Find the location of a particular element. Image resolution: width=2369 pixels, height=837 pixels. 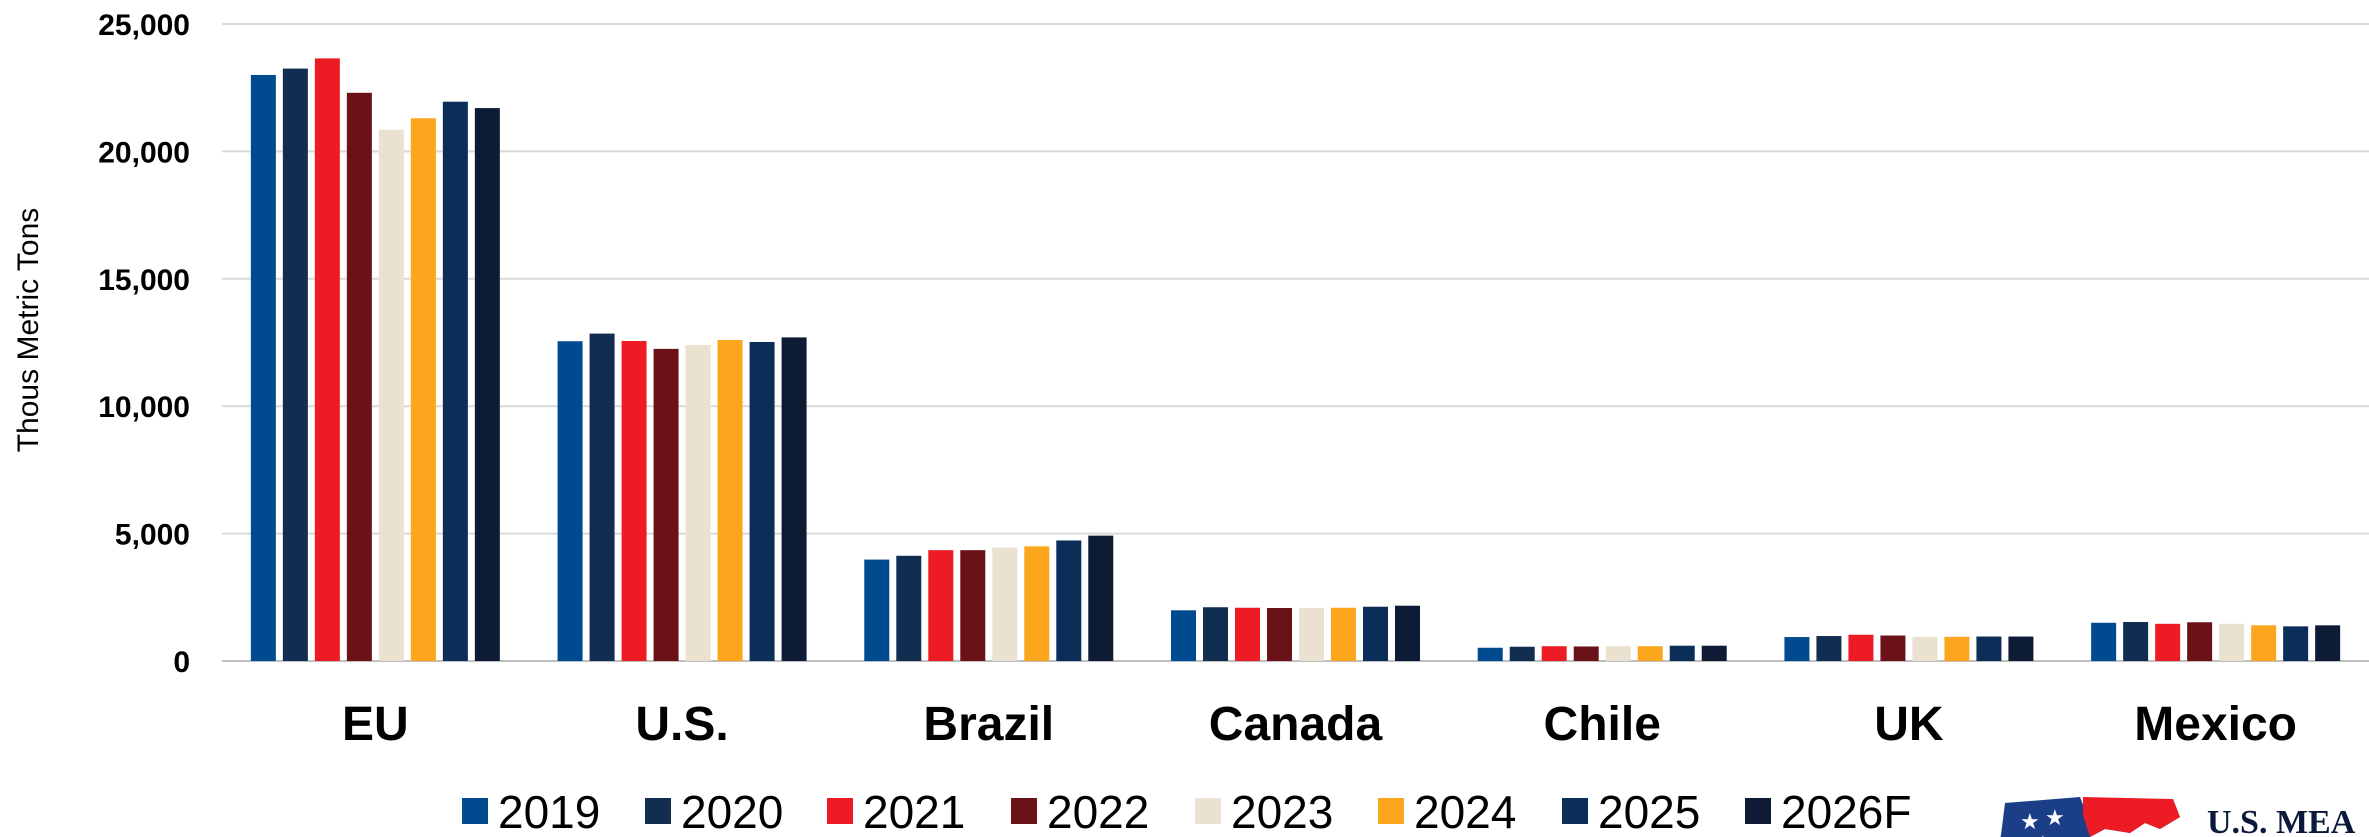

y-tick-label: 0 is located at coordinates (181, 662).